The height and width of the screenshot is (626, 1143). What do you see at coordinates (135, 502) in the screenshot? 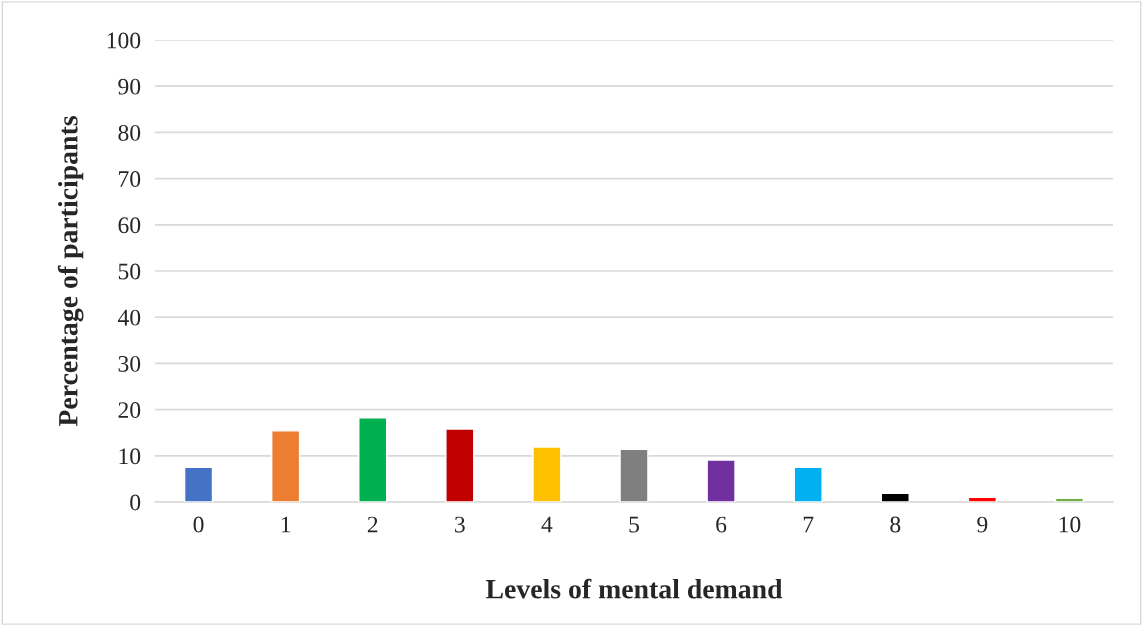
I see `y-tick-label: 0` at bounding box center [135, 502].